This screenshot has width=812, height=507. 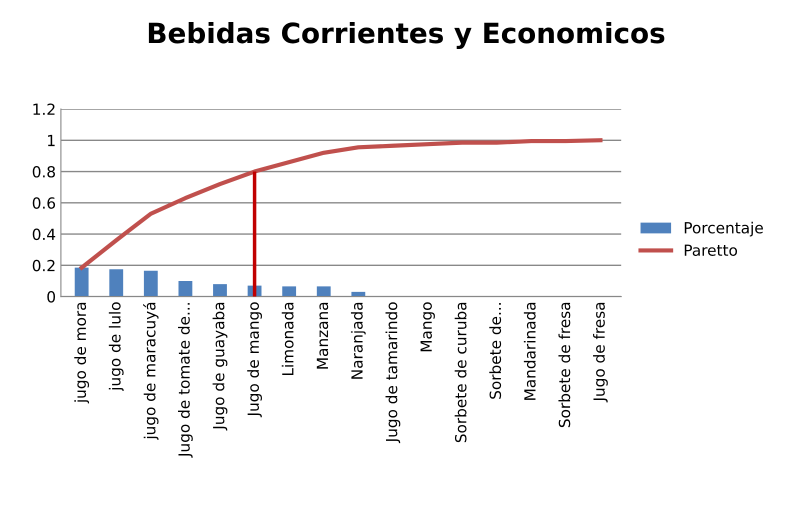 What do you see at coordinates (44, 203) in the screenshot?
I see `y-tick-label: 0.6` at bounding box center [44, 203].